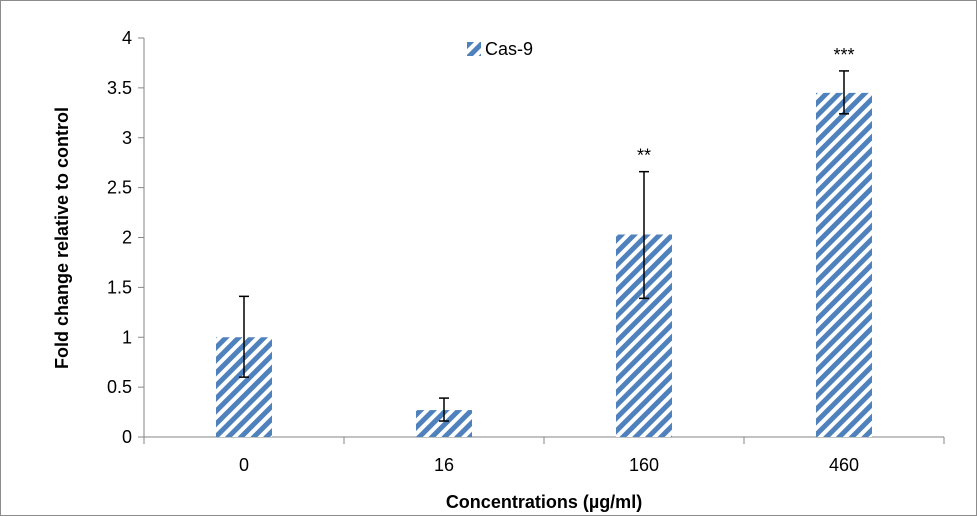 The height and width of the screenshot is (516, 977). Describe the element at coordinates (127, 437) in the screenshot. I see `y-tick-label: 0` at that location.